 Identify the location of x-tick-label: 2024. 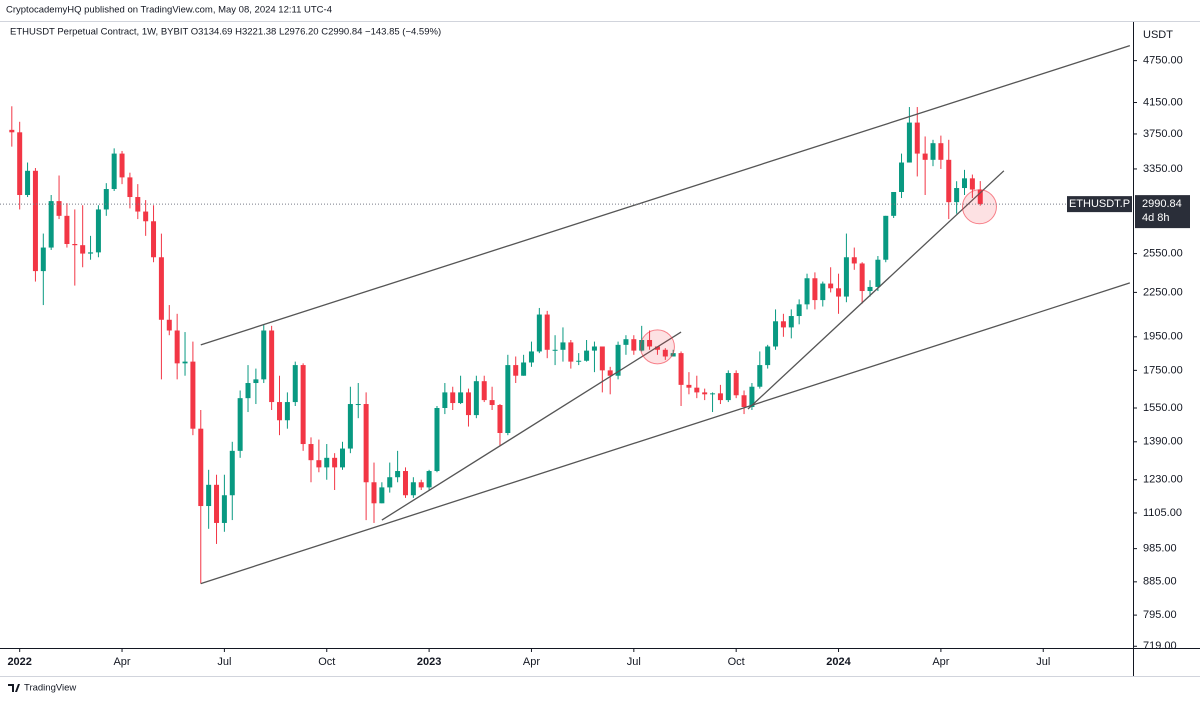
(838, 662).